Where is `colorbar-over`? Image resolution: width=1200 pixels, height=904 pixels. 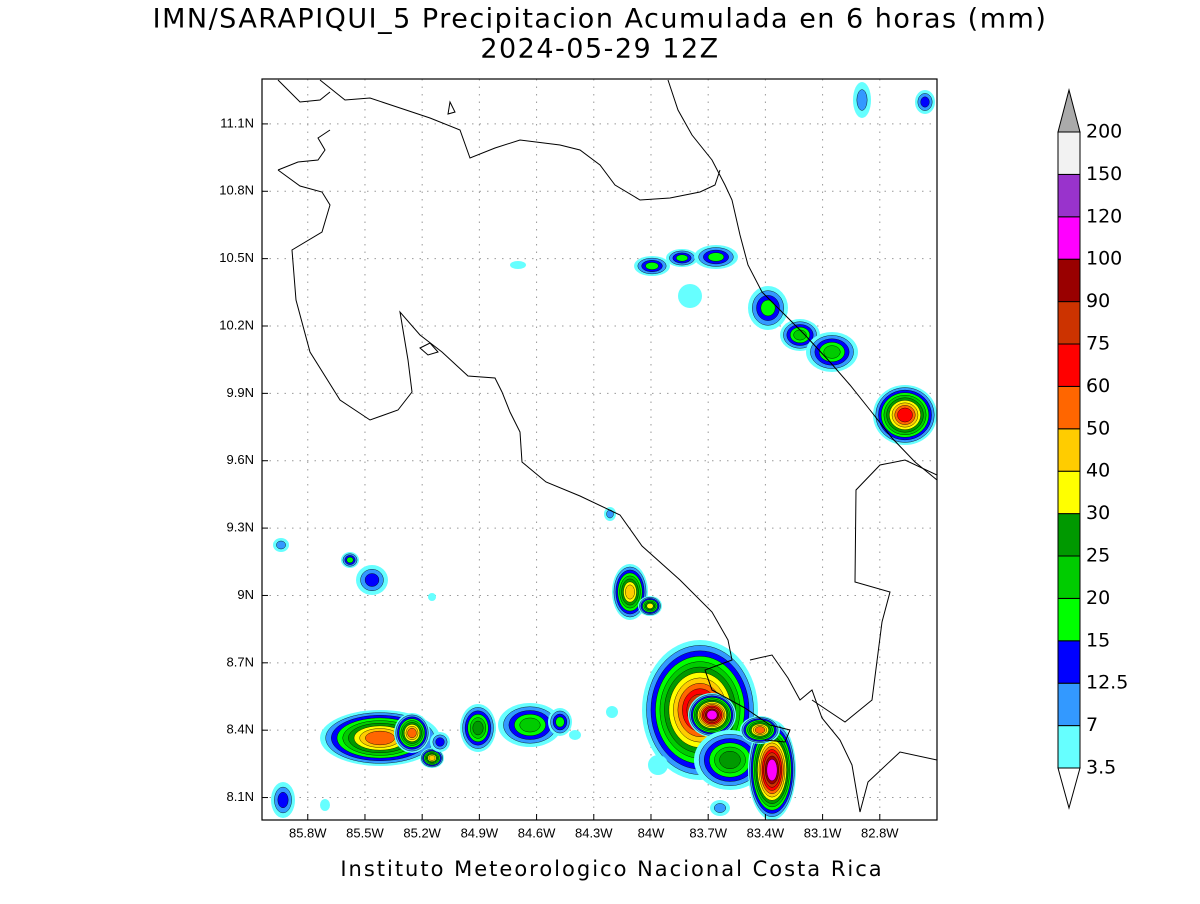 colorbar-over is located at coordinates (1069, 110).